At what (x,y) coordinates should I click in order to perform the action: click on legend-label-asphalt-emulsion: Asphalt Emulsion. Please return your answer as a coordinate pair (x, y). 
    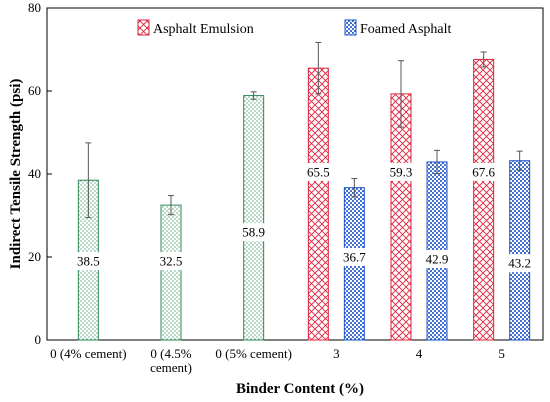
    Looking at the image, I should click on (203, 29).